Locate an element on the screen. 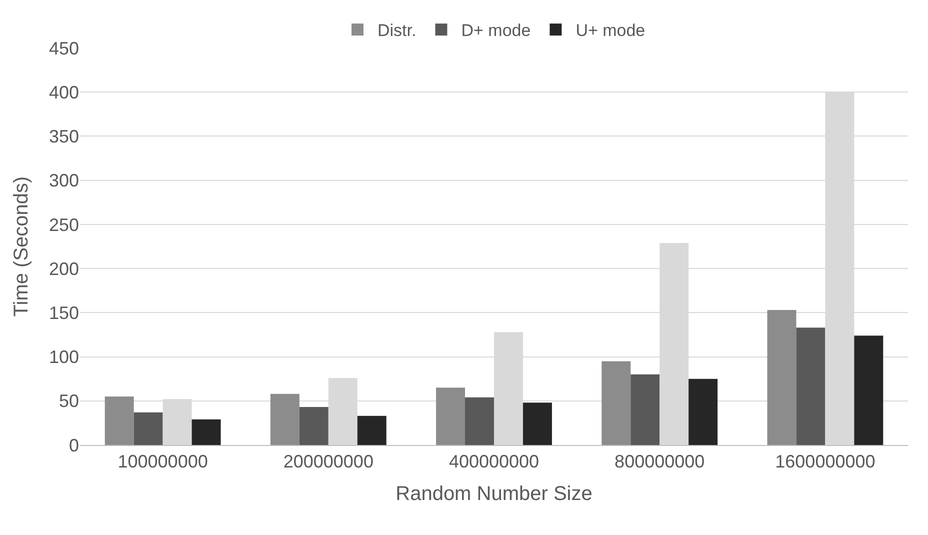  y-tick-label: 250 is located at coordinates (63, 224).